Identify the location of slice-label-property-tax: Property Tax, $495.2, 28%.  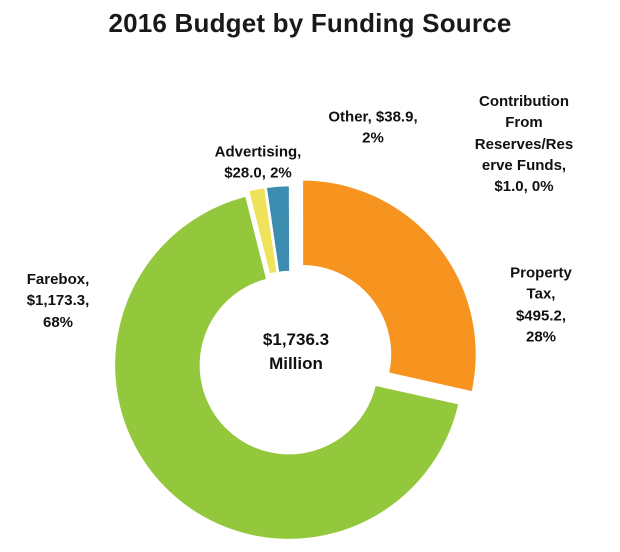
(541, 305).